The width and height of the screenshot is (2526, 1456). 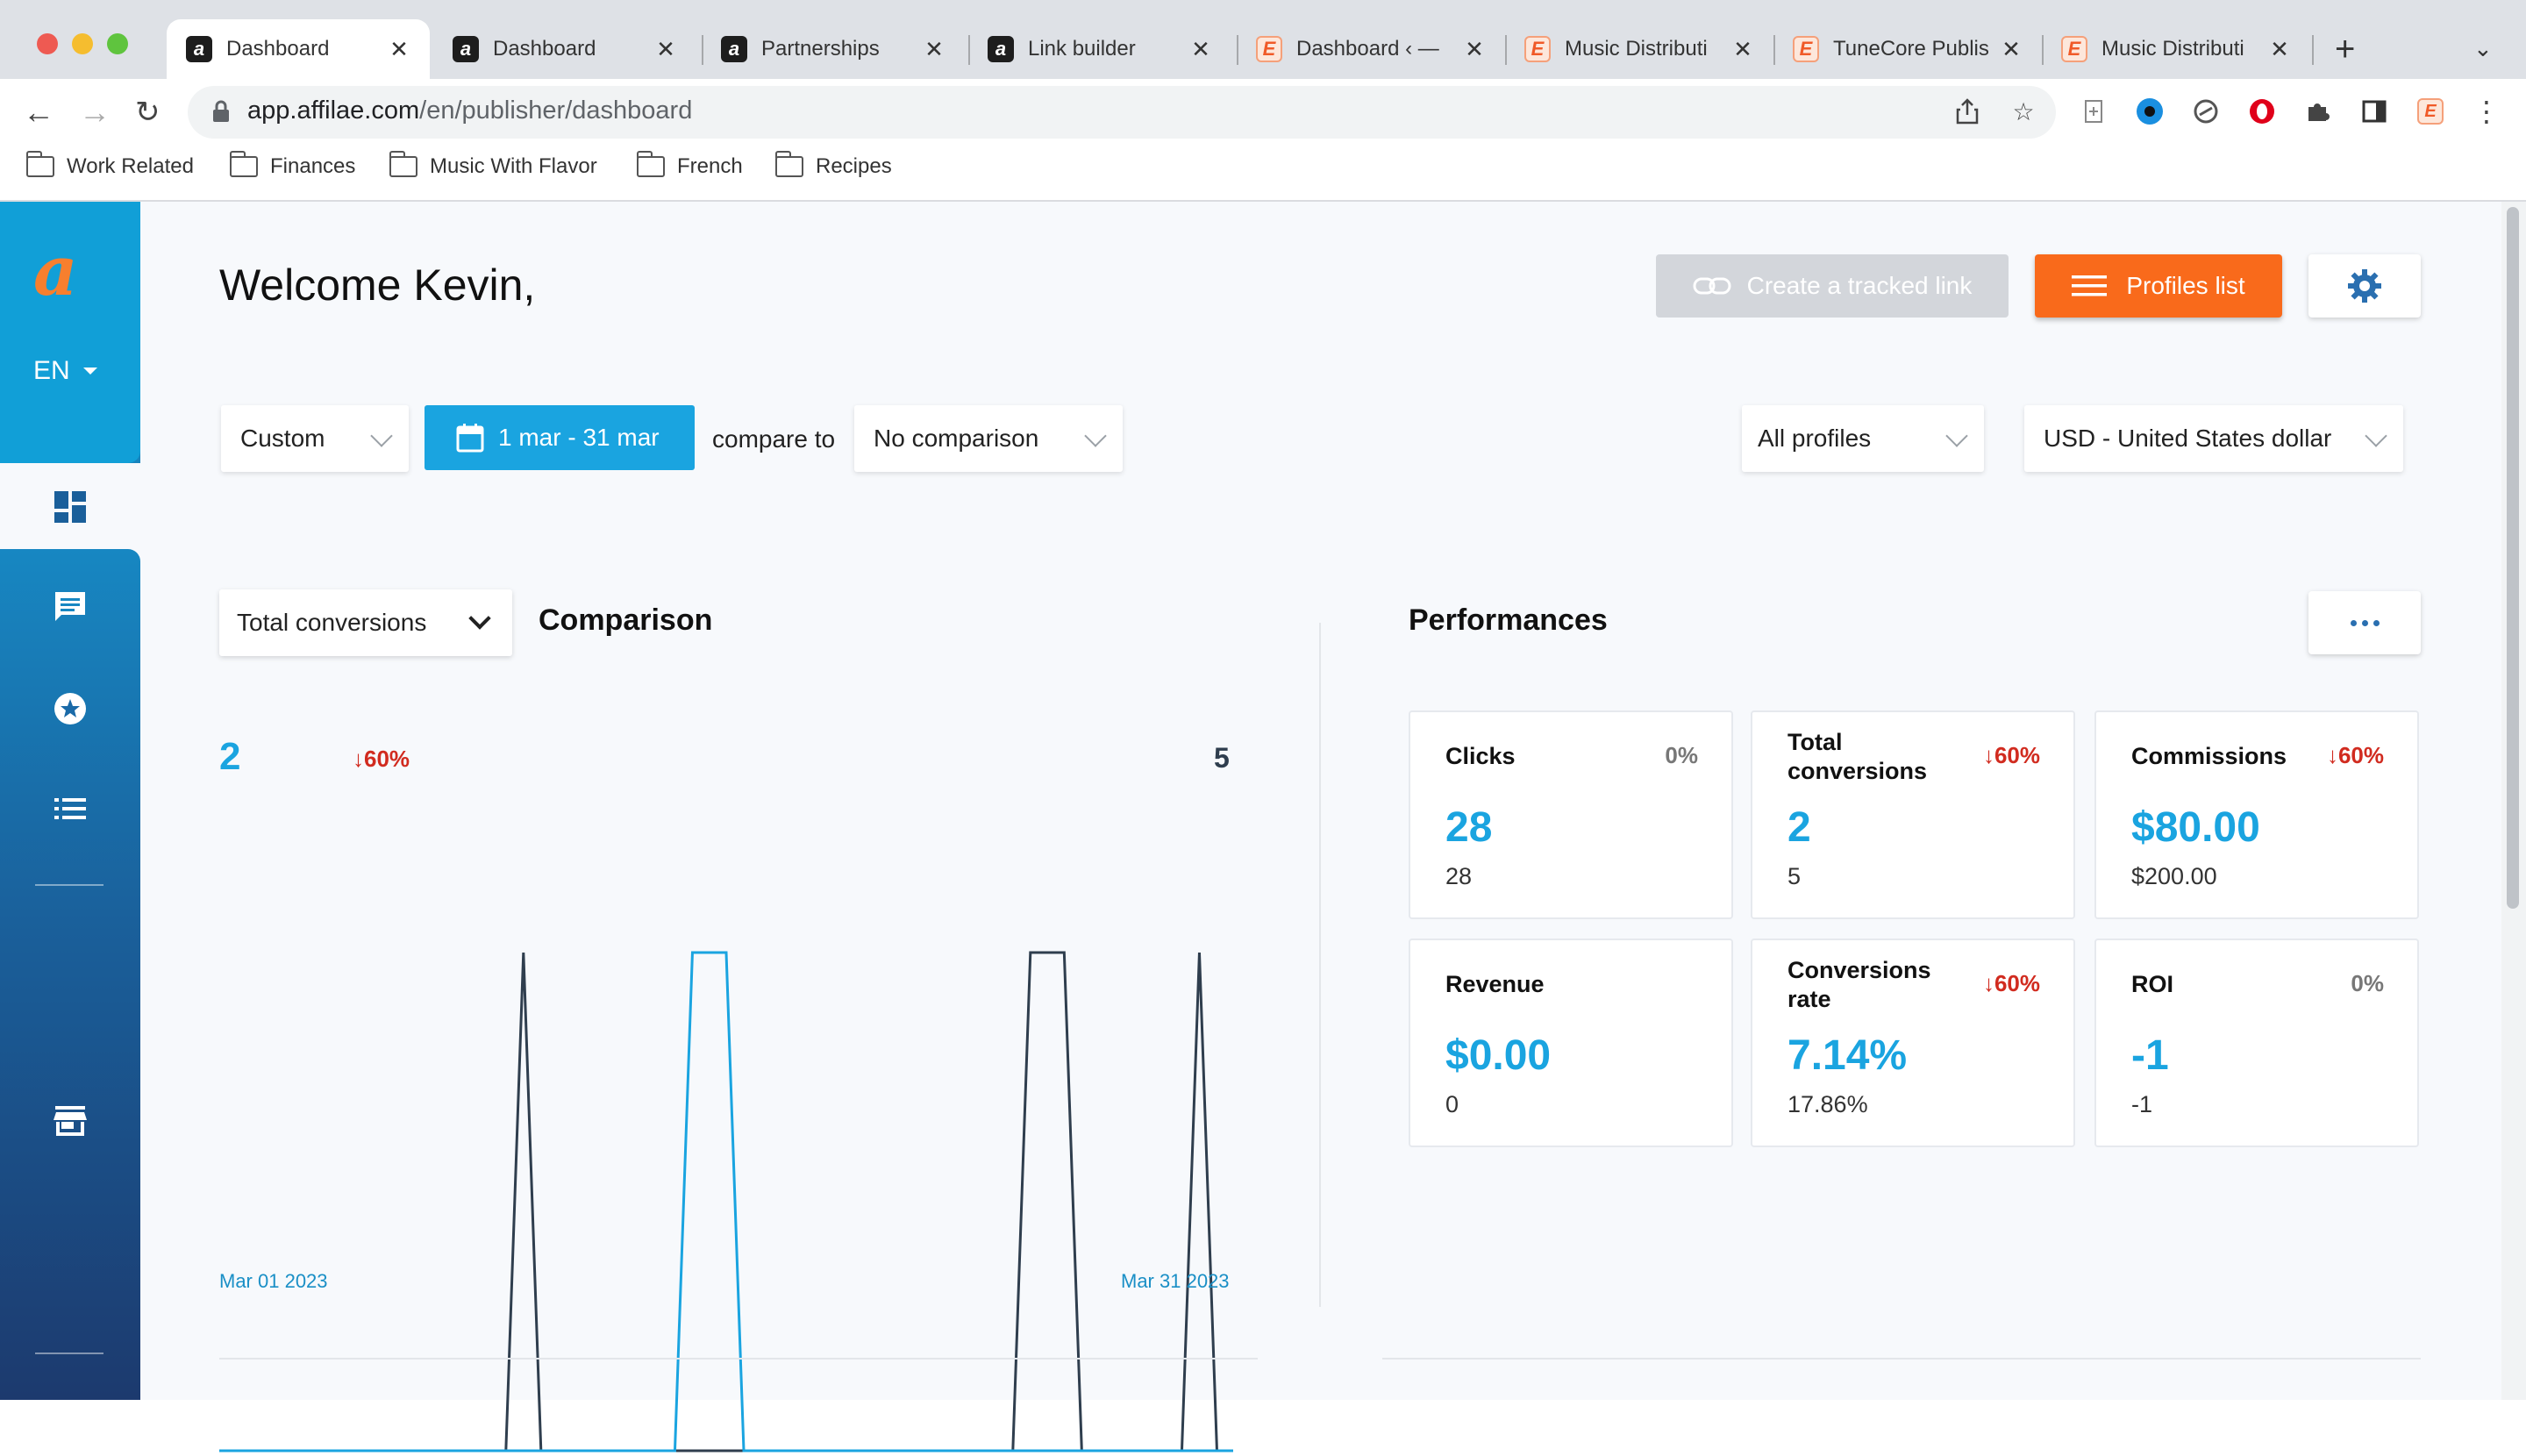 I want to click on comparison-value: No comparison, so click(x=957, y=438).